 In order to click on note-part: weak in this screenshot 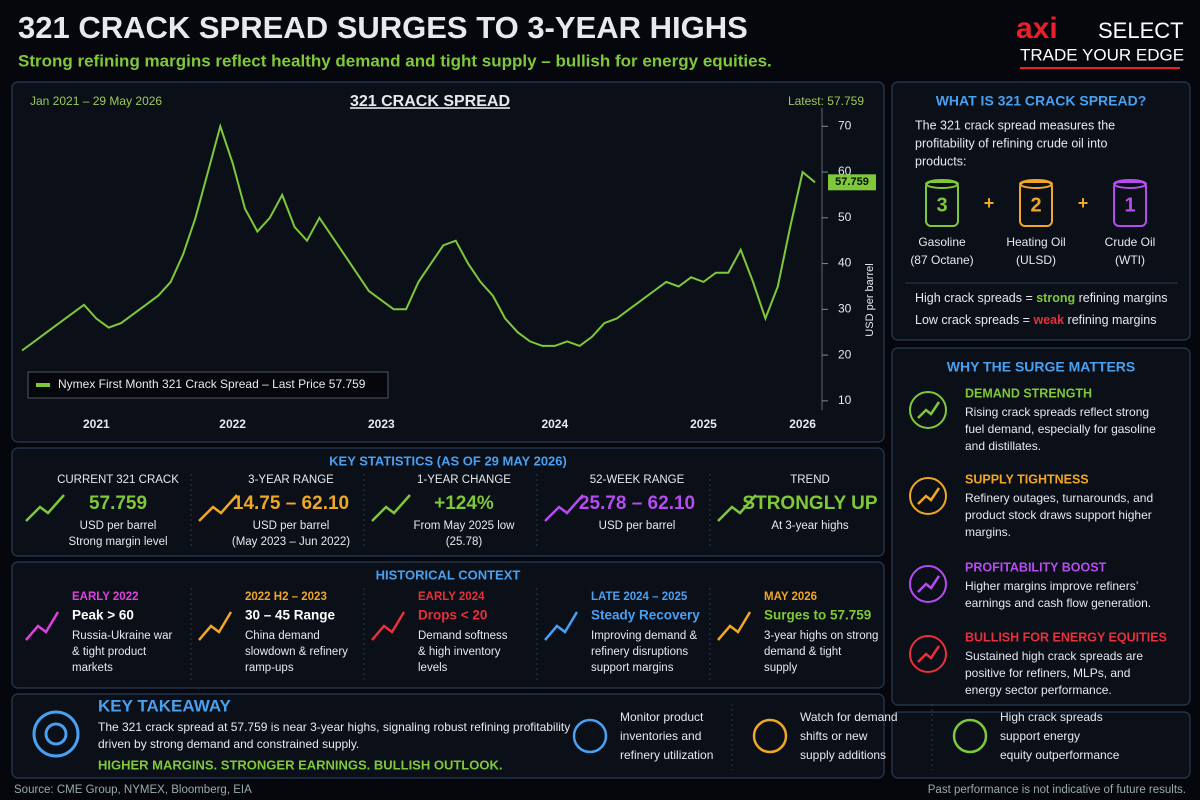, I will do `click(1048, 320)`.